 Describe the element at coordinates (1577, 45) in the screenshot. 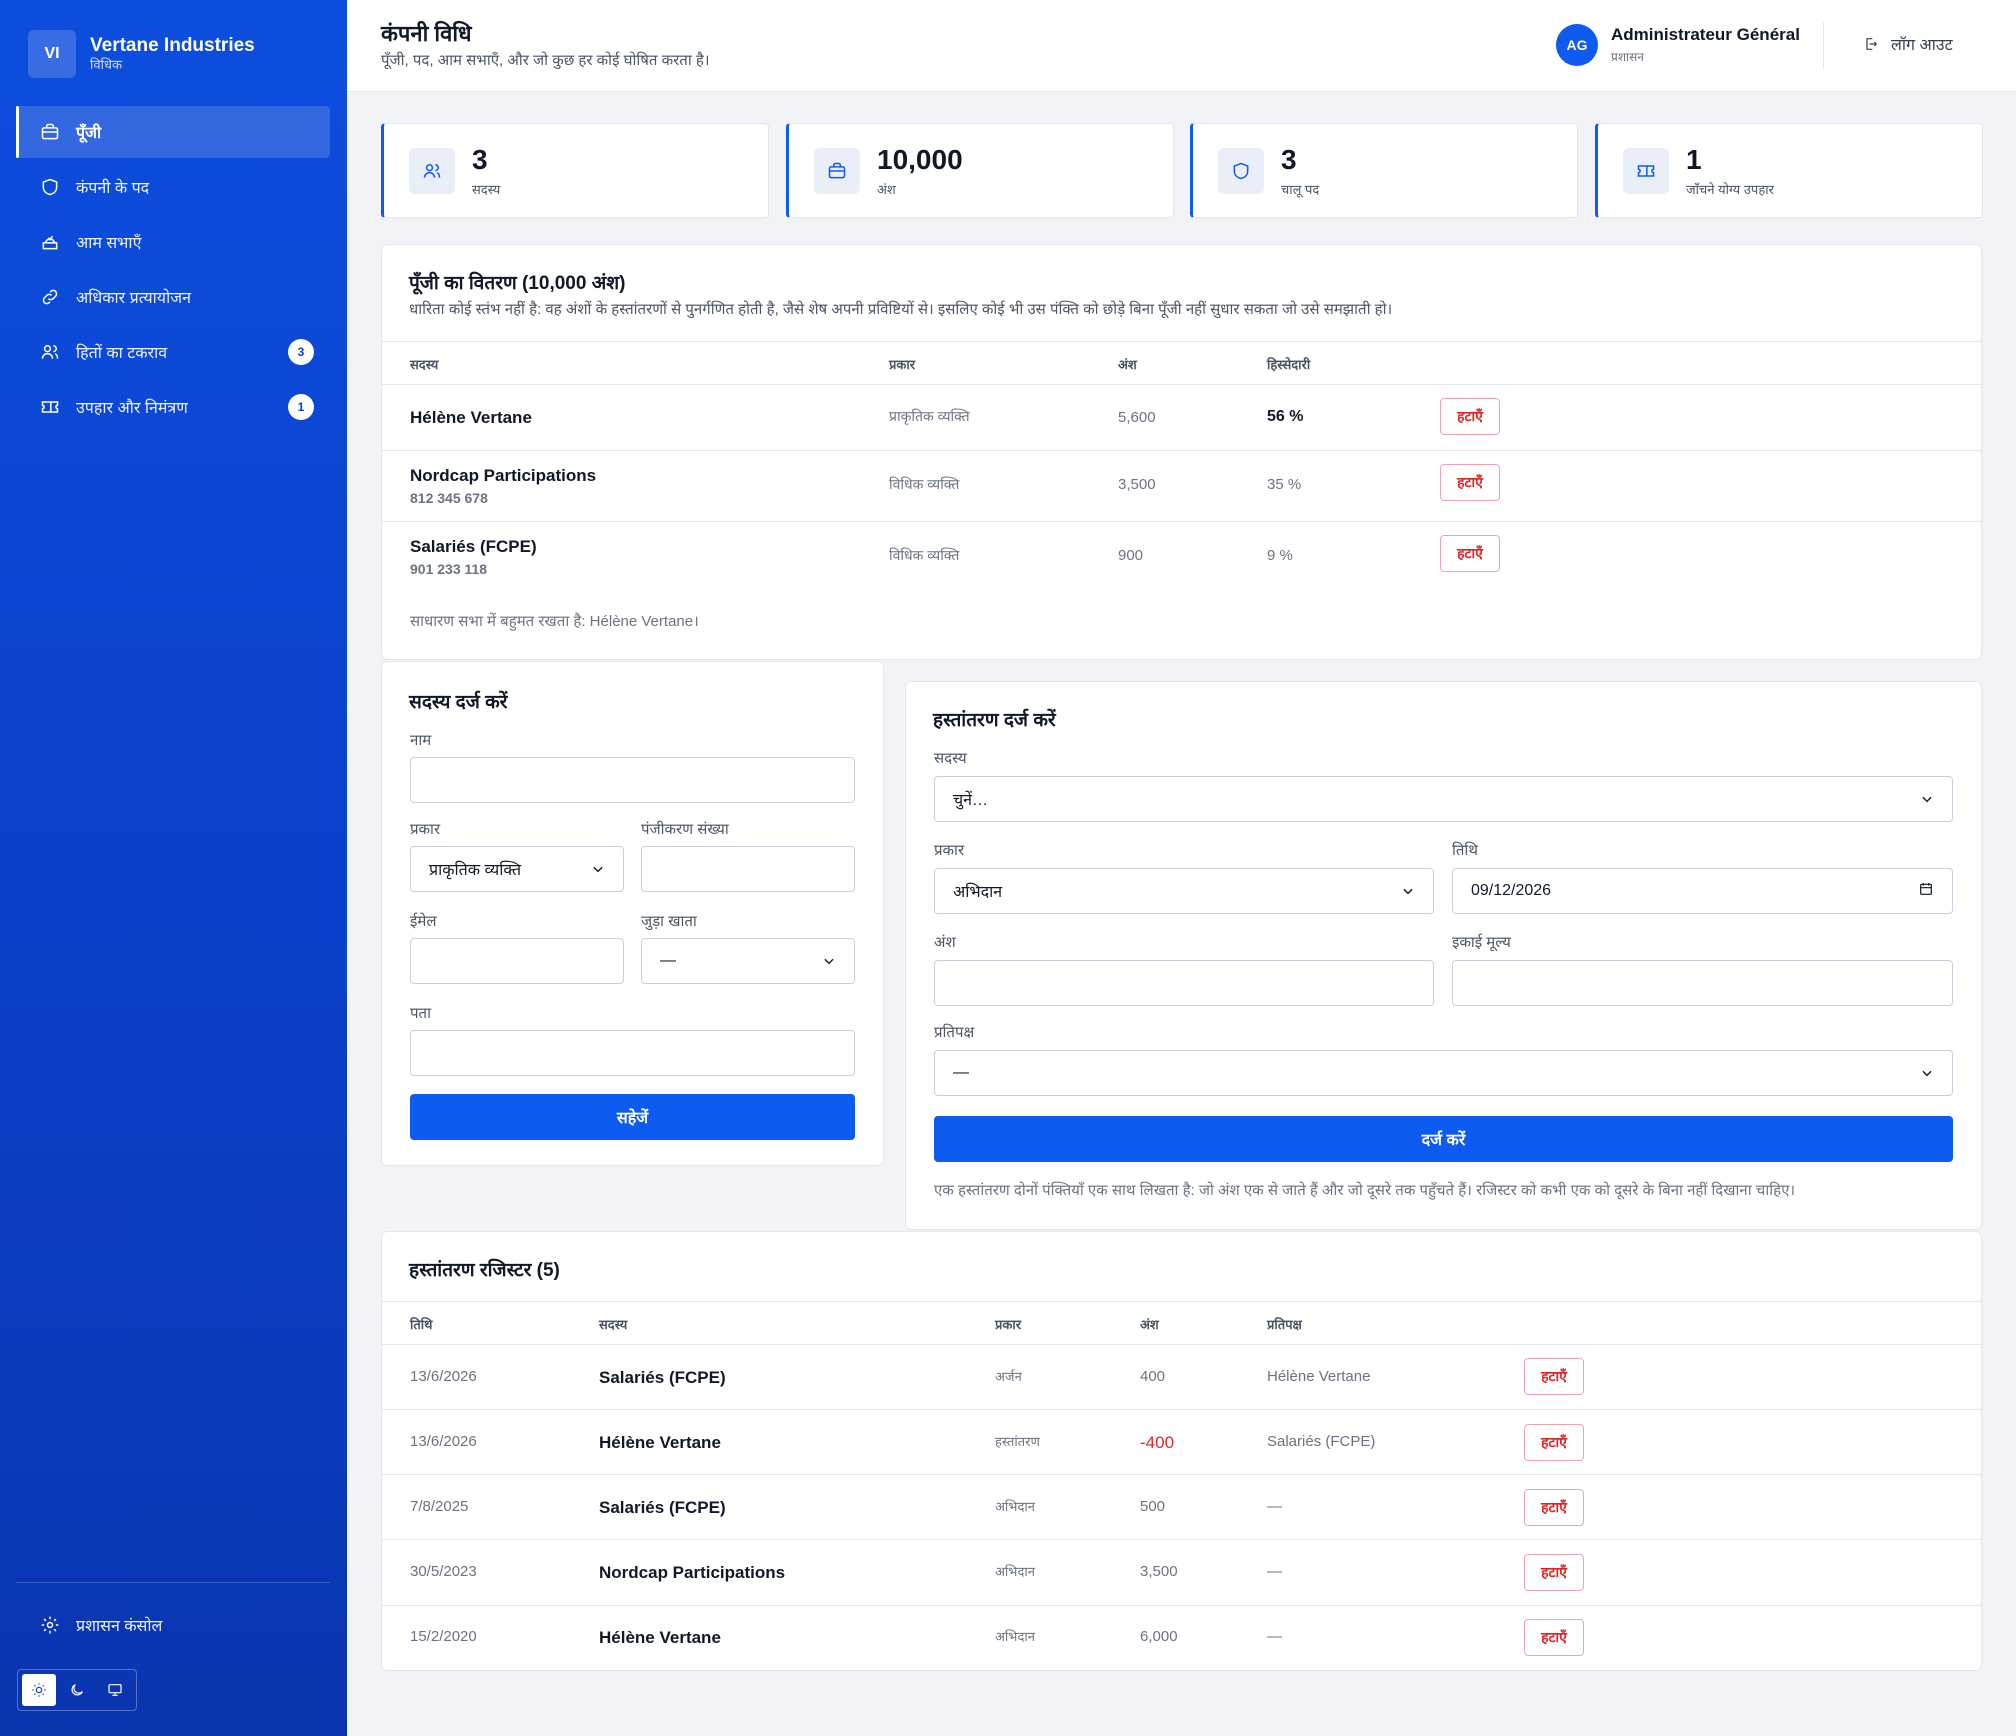

I see `avatar: AG` at that location.